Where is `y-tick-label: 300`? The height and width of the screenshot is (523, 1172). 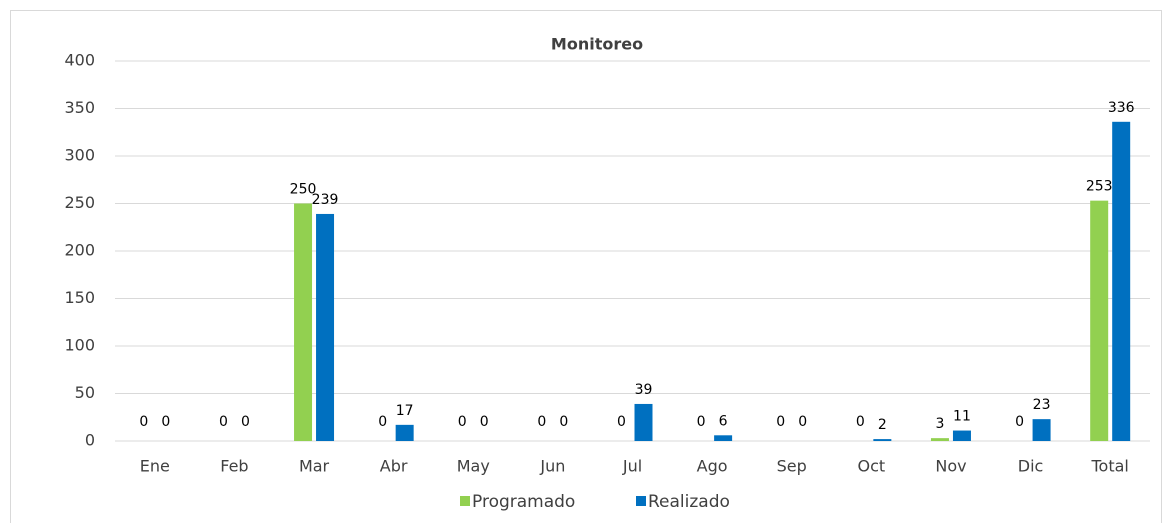
y-tick-label: 300 is located at coordinates (79, 155).